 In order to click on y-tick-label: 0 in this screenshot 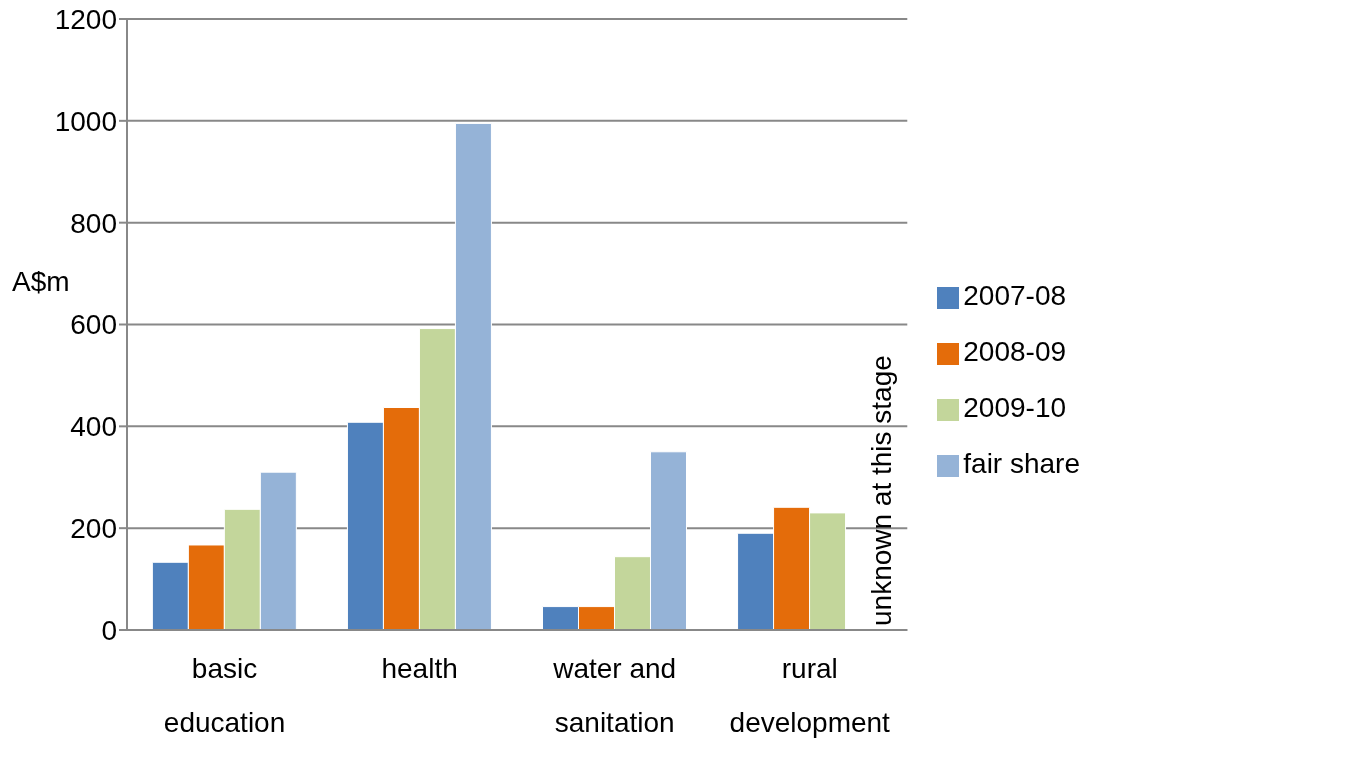, I will do `click(109, 630)`.